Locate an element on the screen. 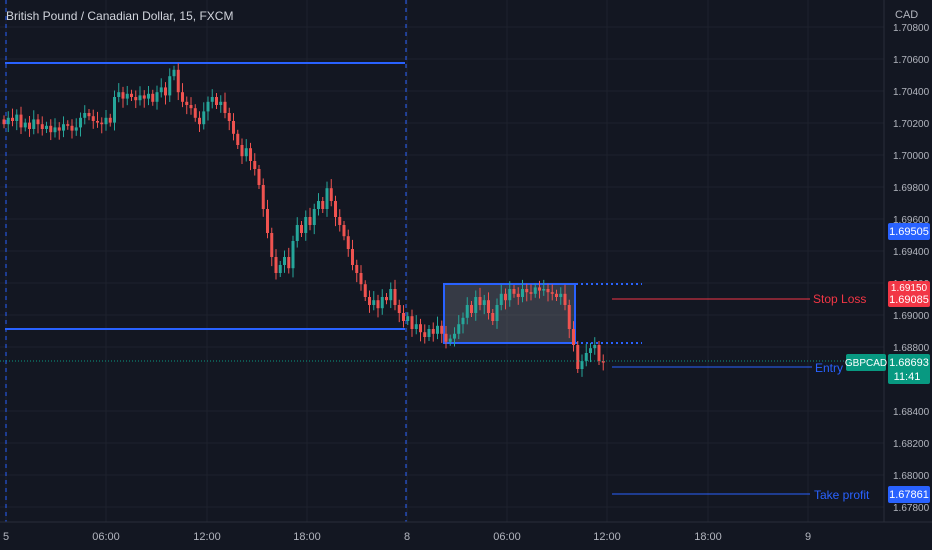 Image resolution: width=932 pixels, height=550 pixels. symbol-badge-text: GBPCAD is located at coordinates (866, 363).